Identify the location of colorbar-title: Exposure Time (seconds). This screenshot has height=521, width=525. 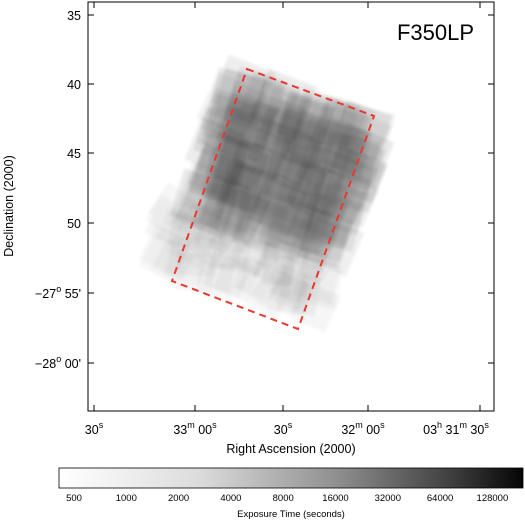
(291, 514).